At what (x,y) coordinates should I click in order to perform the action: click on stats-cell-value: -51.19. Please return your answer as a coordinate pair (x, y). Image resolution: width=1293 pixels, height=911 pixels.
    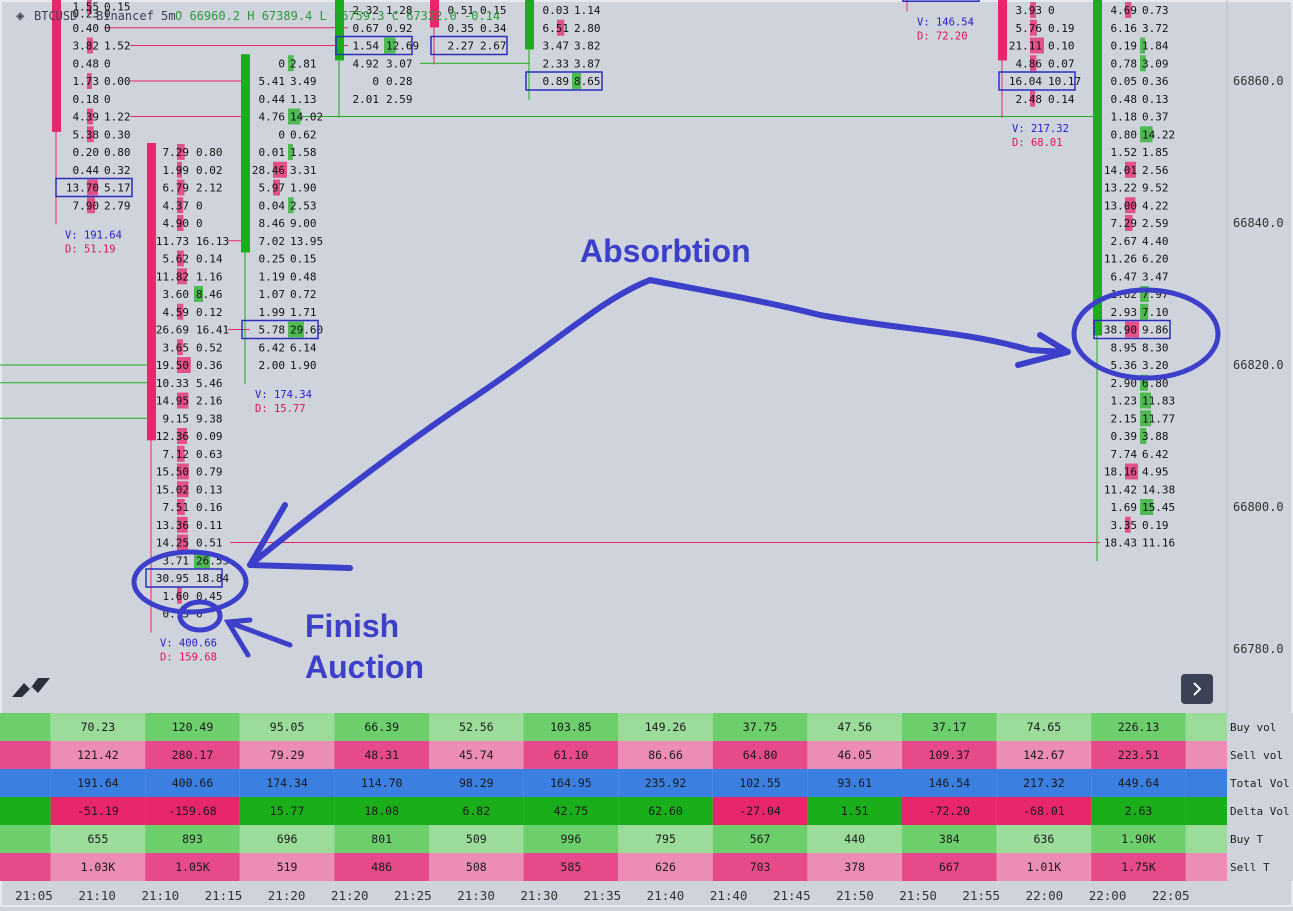
    Looking at the image, I should click on (98, 811).